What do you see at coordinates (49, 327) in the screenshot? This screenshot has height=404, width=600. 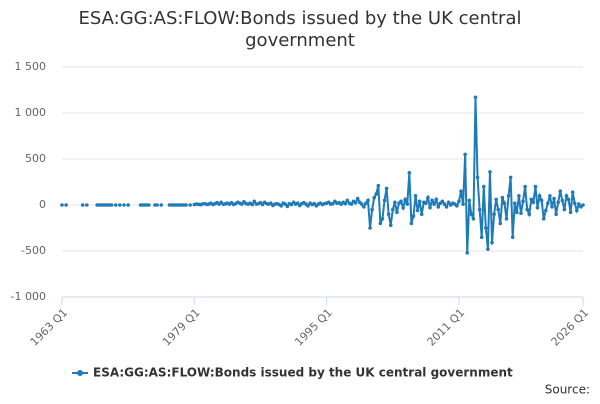 I see `x-tick-label: 1963 Q1` at bounding box center [49, 327].